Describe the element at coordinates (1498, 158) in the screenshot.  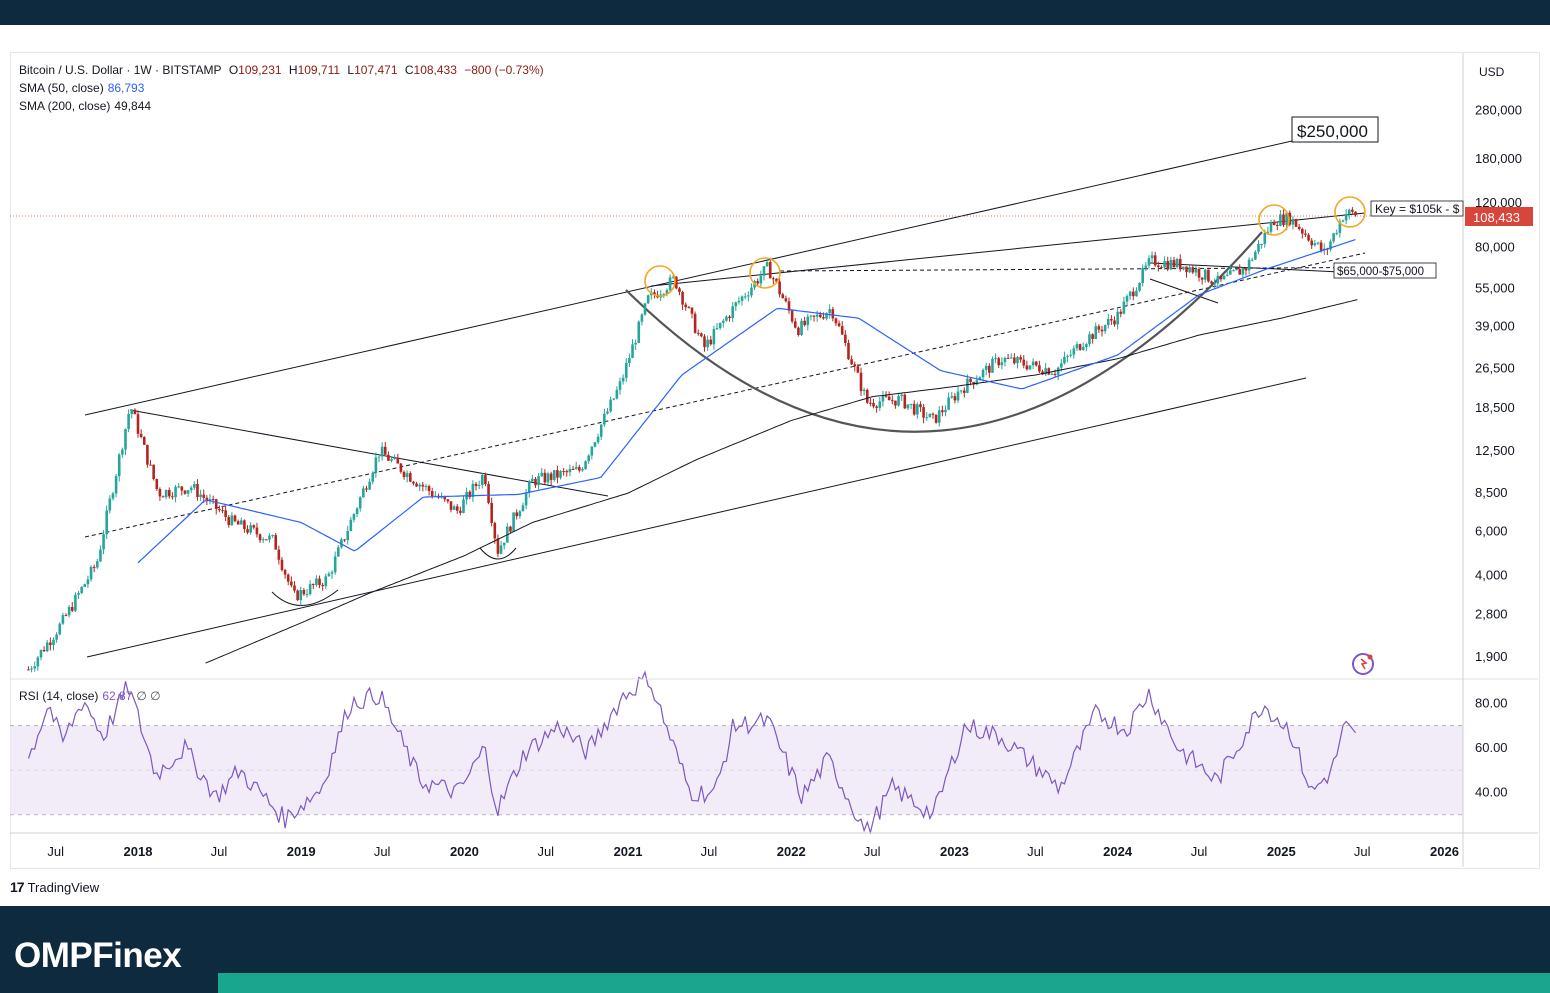
I see `price-tick-label-1: 180,000` at that location.